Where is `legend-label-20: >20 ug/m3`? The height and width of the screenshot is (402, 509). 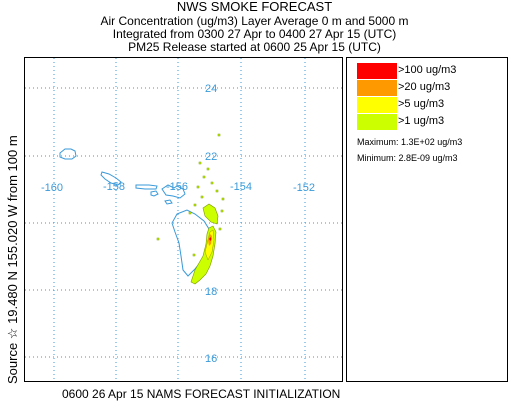 legend-label-20: >20 ug/m3 is located at coordinates (424, 87).